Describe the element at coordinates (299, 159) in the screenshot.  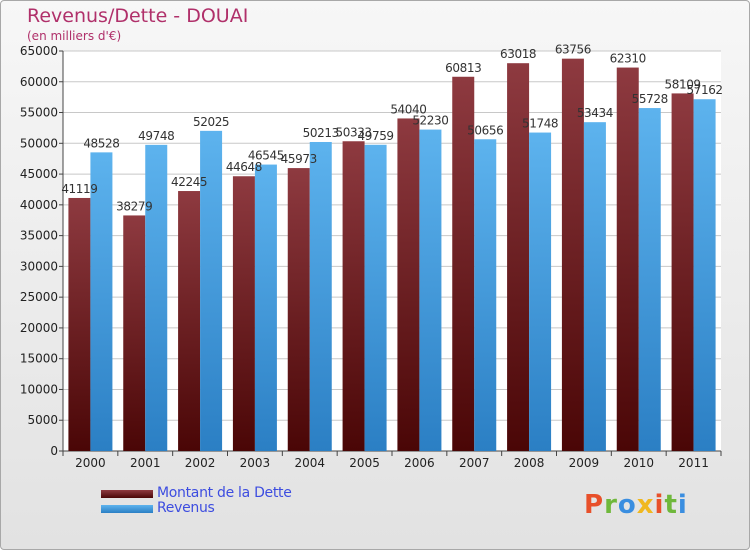
I see `data-label-dette: 45973` at that location.